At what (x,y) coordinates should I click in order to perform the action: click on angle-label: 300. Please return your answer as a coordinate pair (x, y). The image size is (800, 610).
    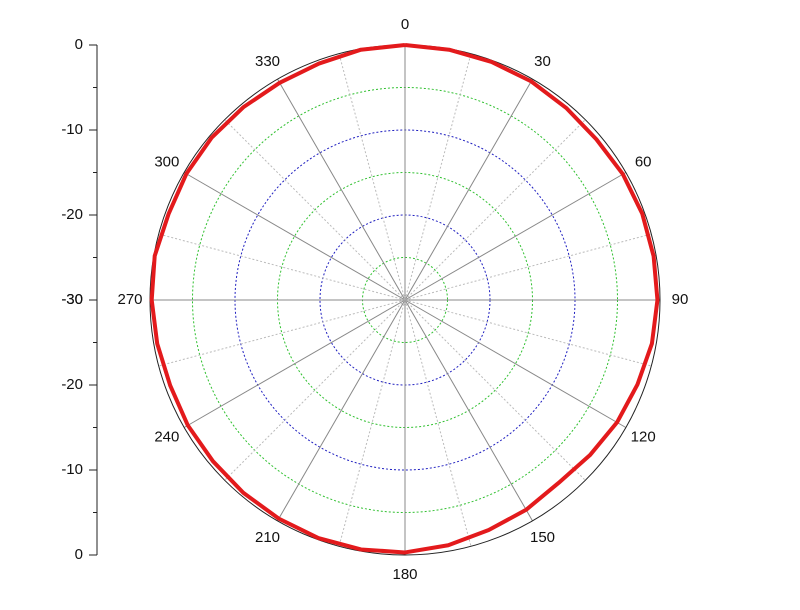
    Looking at the image, I should click on (166, 161).